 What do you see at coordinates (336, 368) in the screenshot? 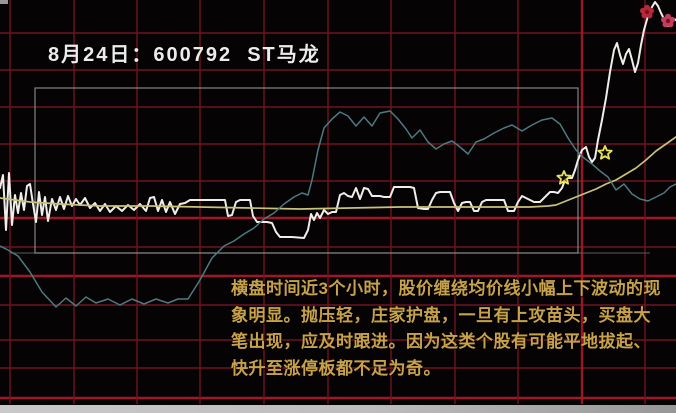
I see `annotation-line: 快升至涨停板都不足为奇。` at bounding box center [336, 368].